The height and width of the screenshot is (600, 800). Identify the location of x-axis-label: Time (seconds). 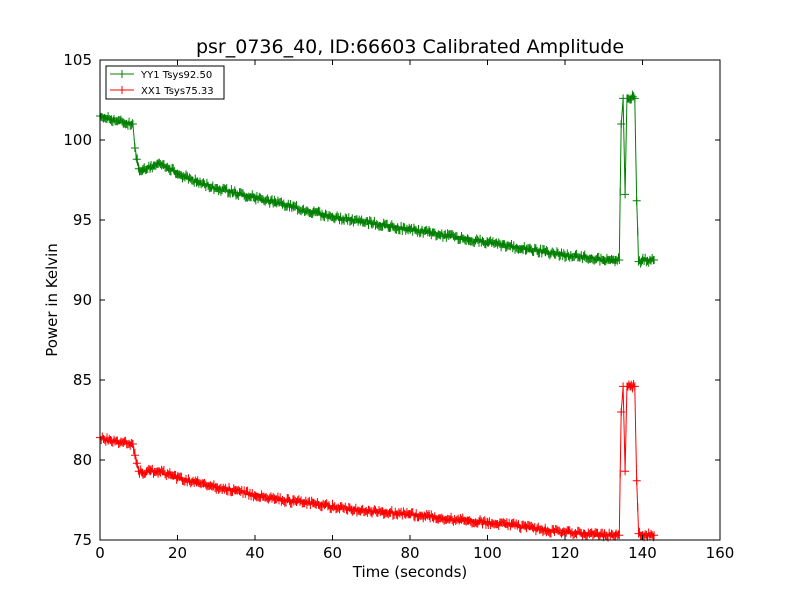
(410, 572).